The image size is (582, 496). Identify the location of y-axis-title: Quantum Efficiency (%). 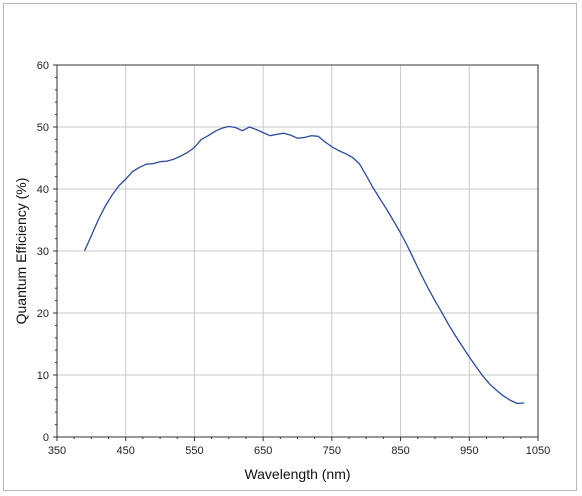
(21, 251).